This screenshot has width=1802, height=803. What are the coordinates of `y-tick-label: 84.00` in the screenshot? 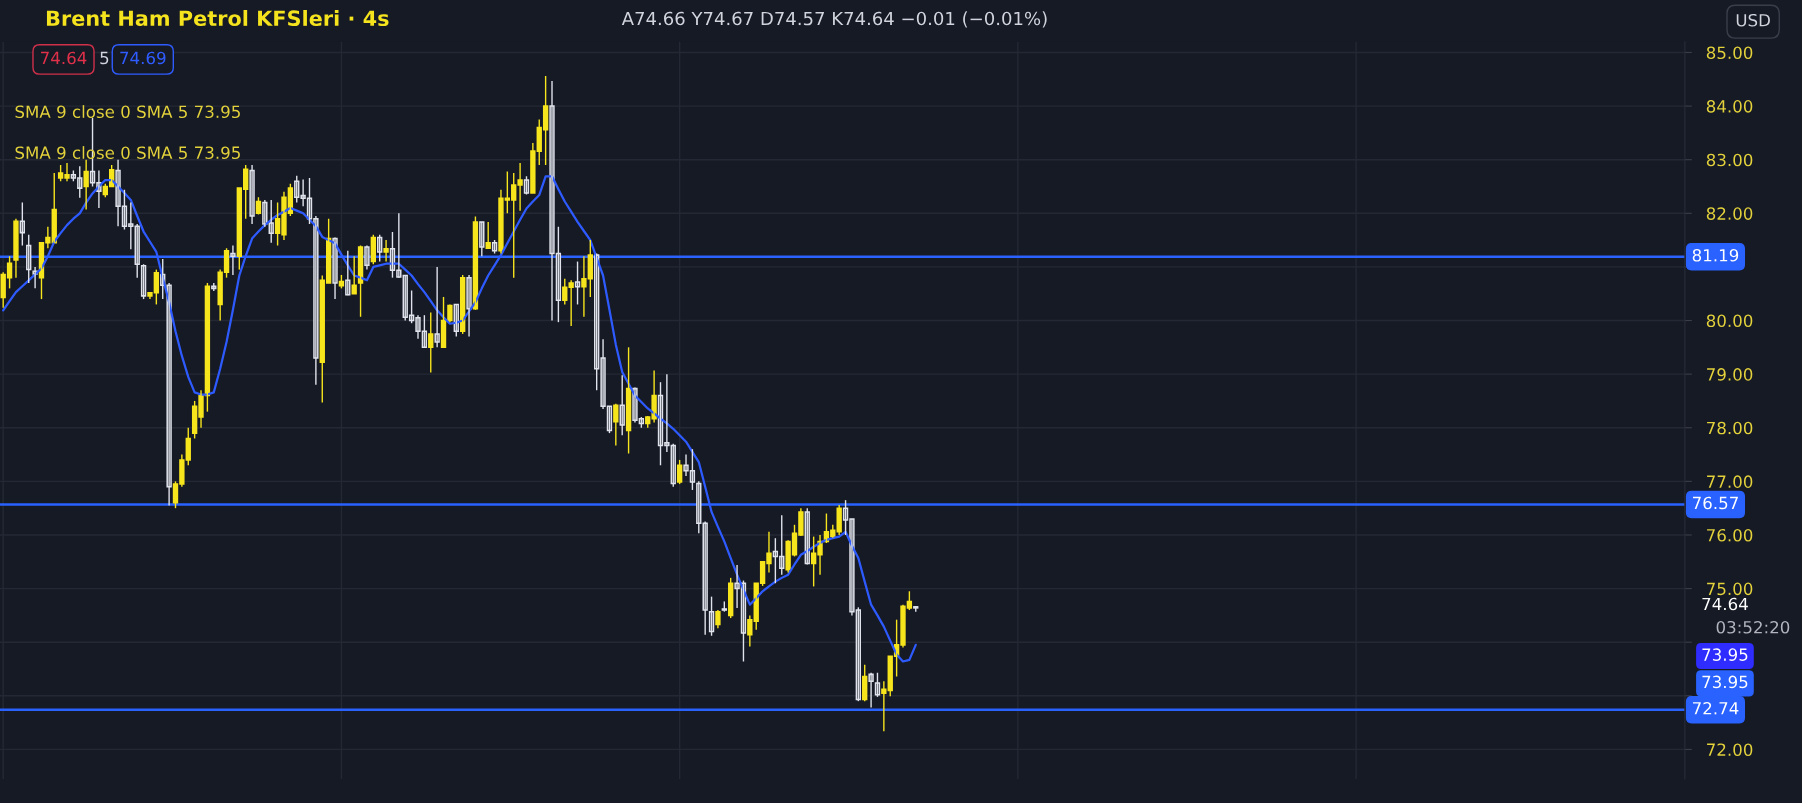 It's located at (1729, 106).